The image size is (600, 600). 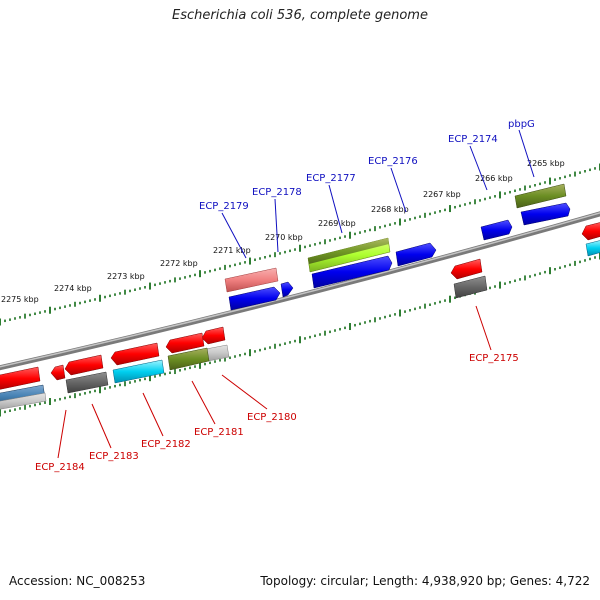 I want to click on gene-right-edge-red, so click(x=590, y=231).